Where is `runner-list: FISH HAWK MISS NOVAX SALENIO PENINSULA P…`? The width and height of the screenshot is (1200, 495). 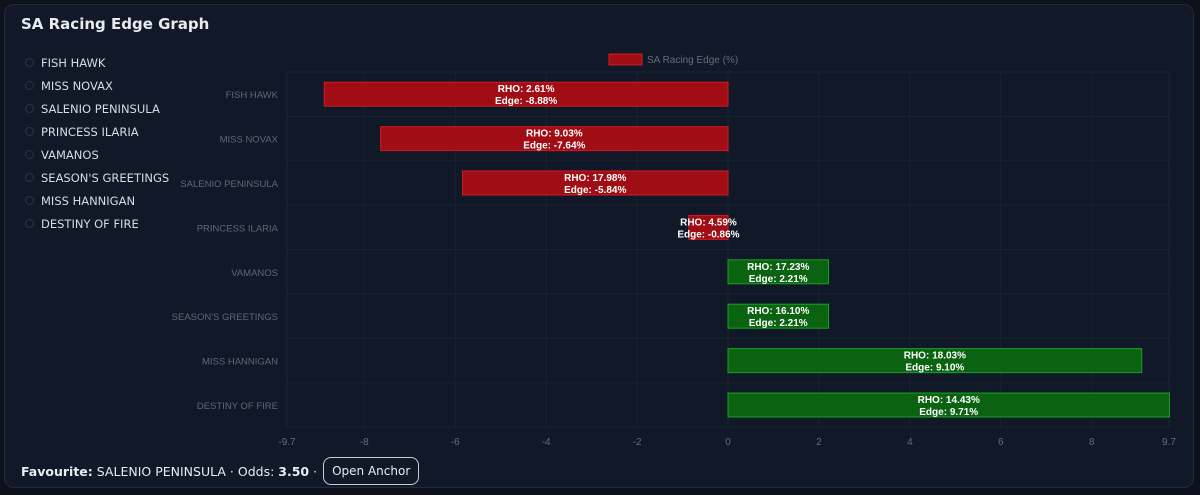 runner-list: FISH HAWK MISS NOVAX SALENIO PENINSULA P… is located at coordinates (97, 143).